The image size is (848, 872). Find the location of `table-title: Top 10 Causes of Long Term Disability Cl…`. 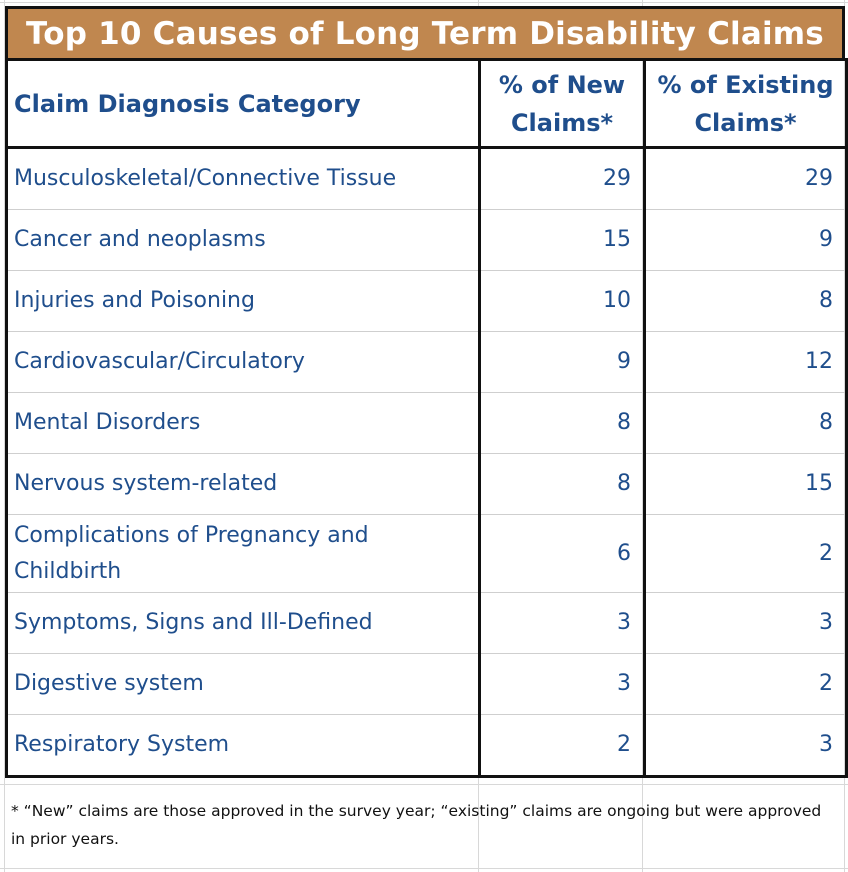

table-title: Top 10 Causes of Long Term Disability Cl… is located at coordinates (425, 33).